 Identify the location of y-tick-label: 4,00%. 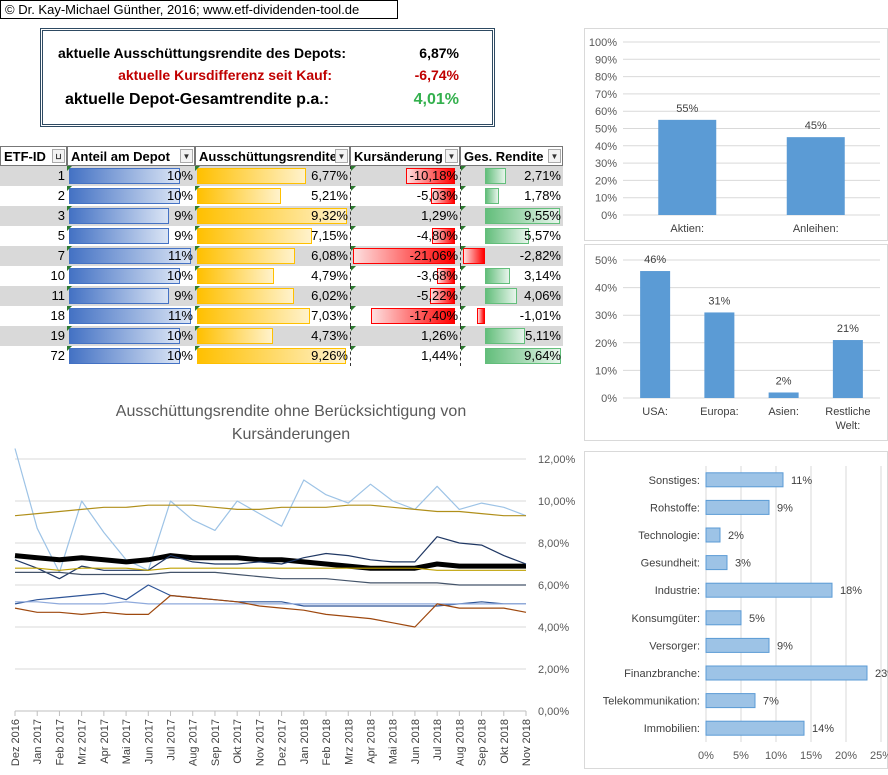
(553, 628).